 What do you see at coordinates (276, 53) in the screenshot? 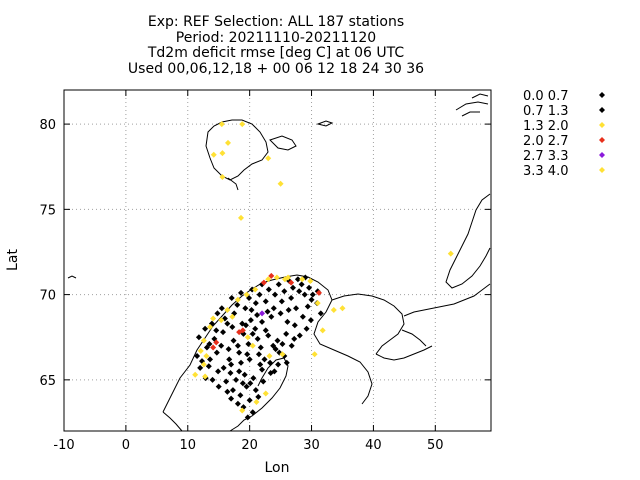
I see `title-line-3: Td2m deficit rmse [deg C] at 06 UTC` at bounding box center [276, 53].